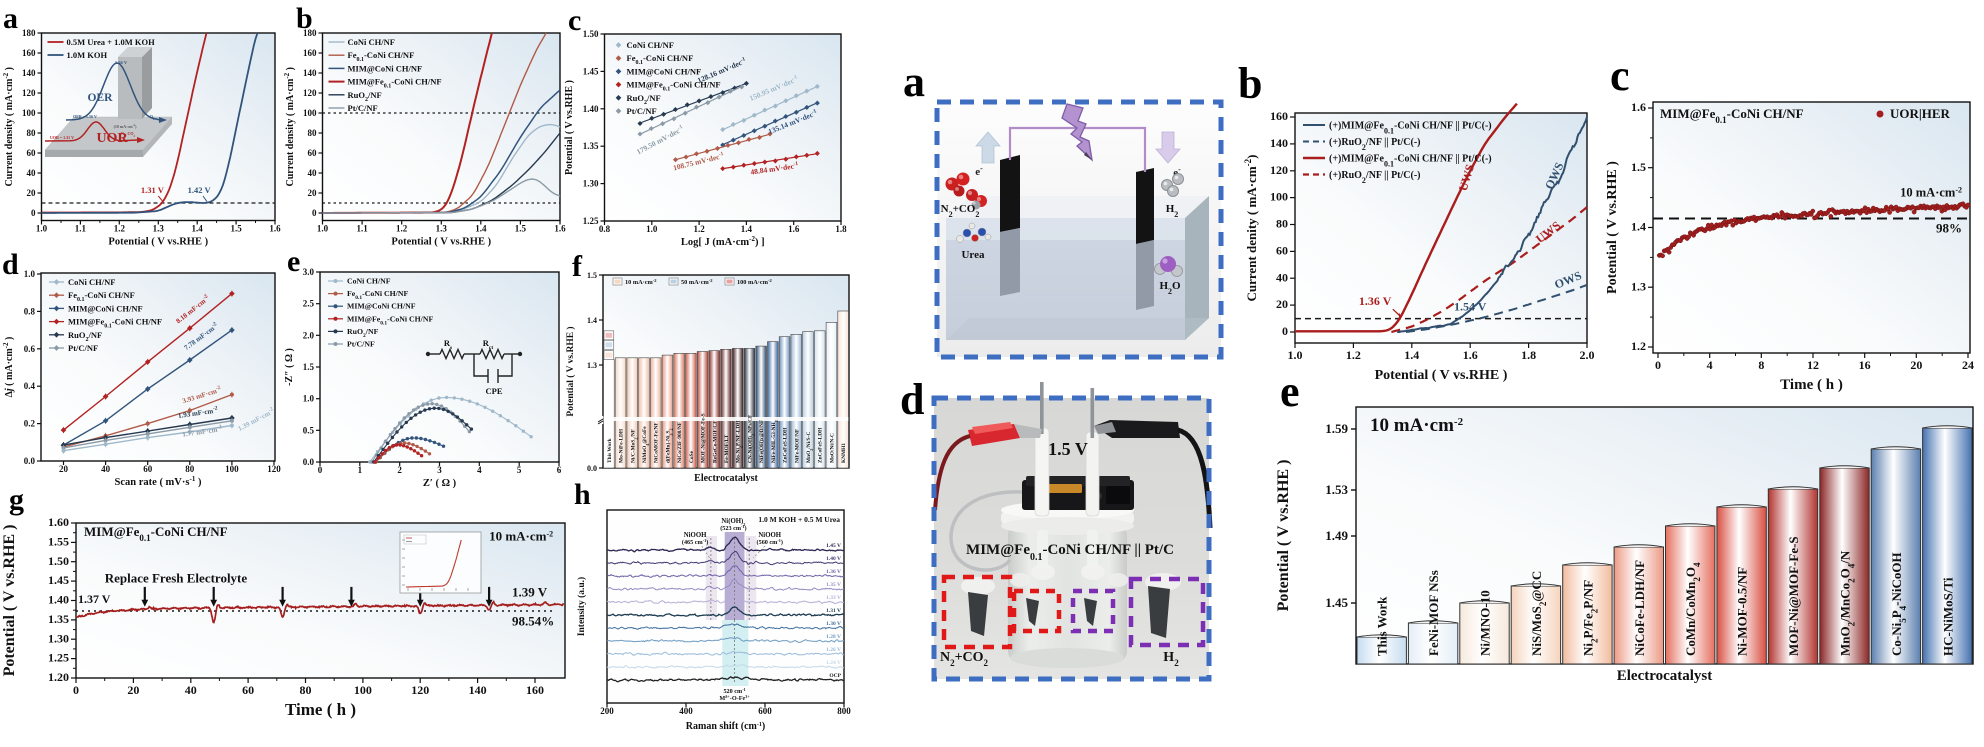 The width and height of the screenshot is (1984, 747). What do you see at coordinates (30, 386) in the screenshot?
I see `svg-text: 0.4` at bounding box center [30, 386].